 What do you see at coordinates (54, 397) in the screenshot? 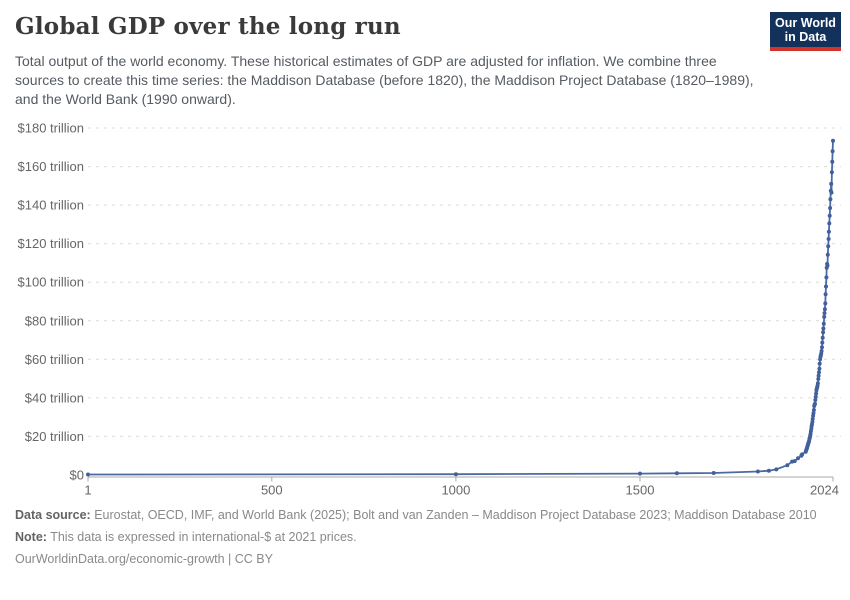
I see `y-tick-label: $40 trillion` at bounding box center [54, 397].